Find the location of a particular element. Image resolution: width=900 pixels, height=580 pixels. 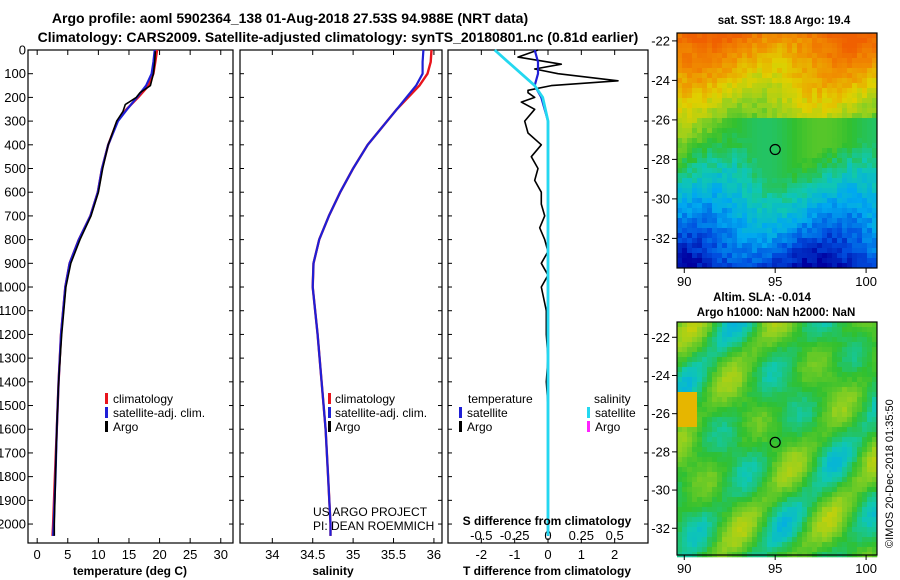

s-difference-tick-label: 0.5 is located at coordinates (615, 535).